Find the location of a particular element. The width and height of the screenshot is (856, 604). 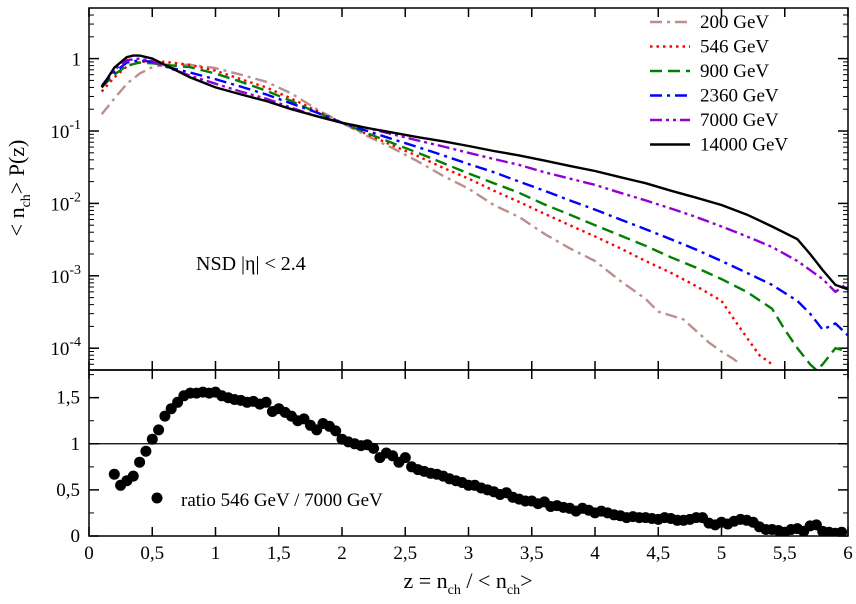

x-axis-title-c: > is located at coordinates (526, 580).